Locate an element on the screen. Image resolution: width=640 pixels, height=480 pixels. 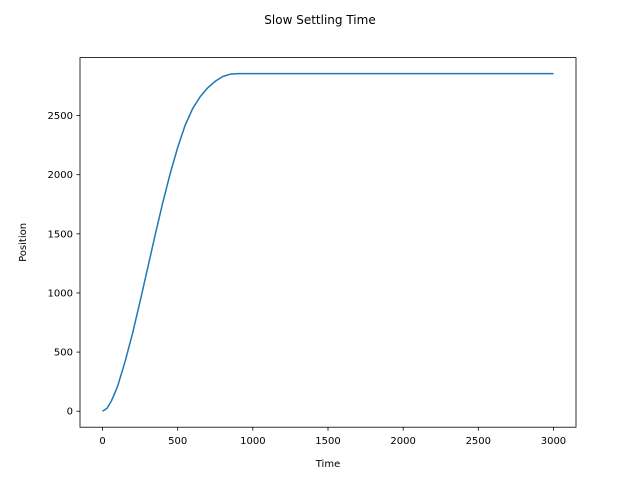
x-tick-label: 1500 is located at coordinates (327, 441).